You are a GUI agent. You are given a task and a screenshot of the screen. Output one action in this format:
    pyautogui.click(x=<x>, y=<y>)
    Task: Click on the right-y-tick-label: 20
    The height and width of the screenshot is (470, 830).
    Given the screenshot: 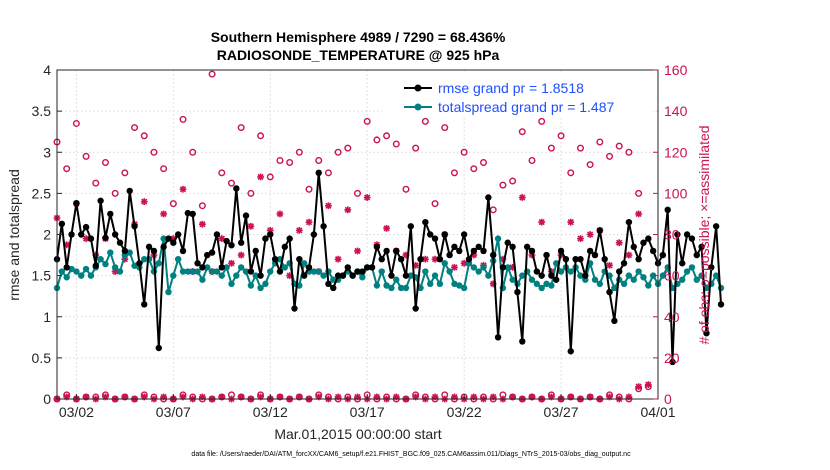 What is the action you would take?
    pyautogui.click(x=672, y=358)
    